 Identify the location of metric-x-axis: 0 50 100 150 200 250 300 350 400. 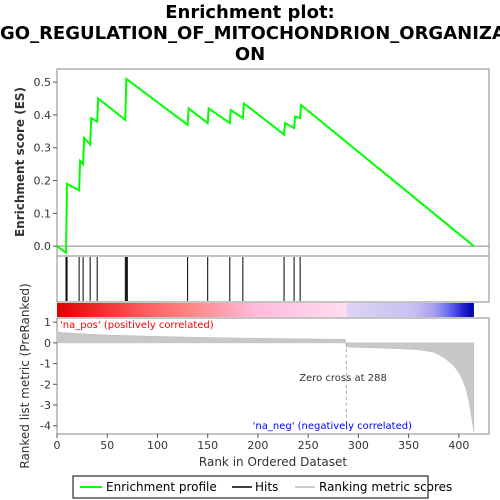
(261, 443).